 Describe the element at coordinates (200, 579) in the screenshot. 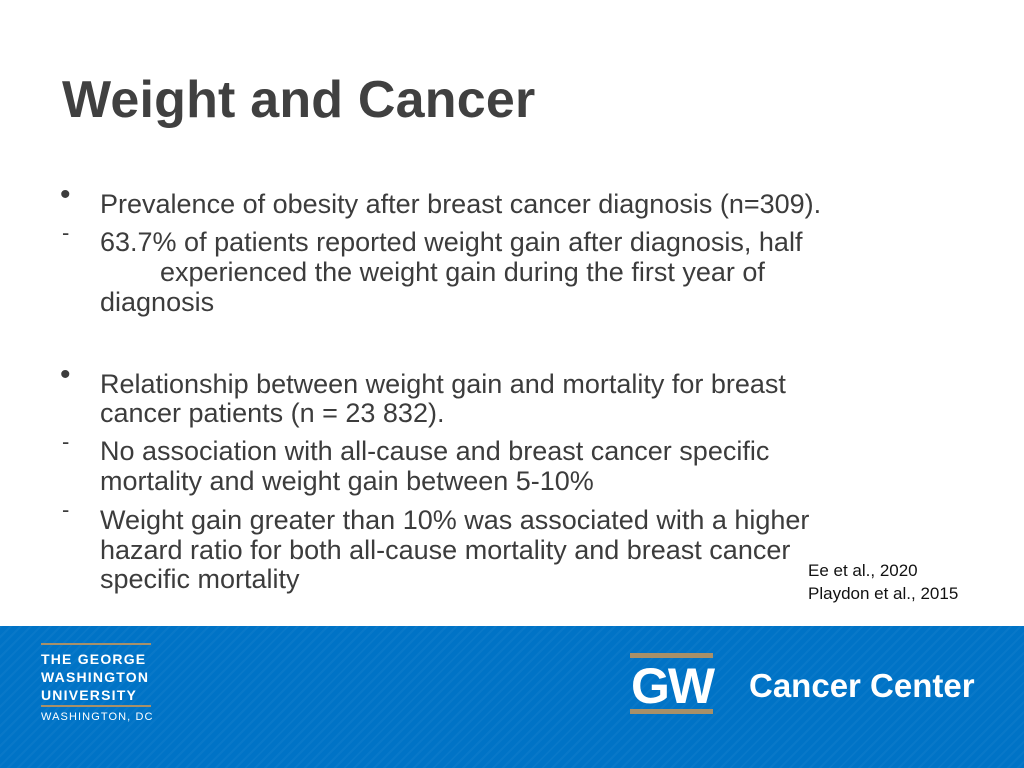

I see `sub-bullet-line: specific mortality` at that location.